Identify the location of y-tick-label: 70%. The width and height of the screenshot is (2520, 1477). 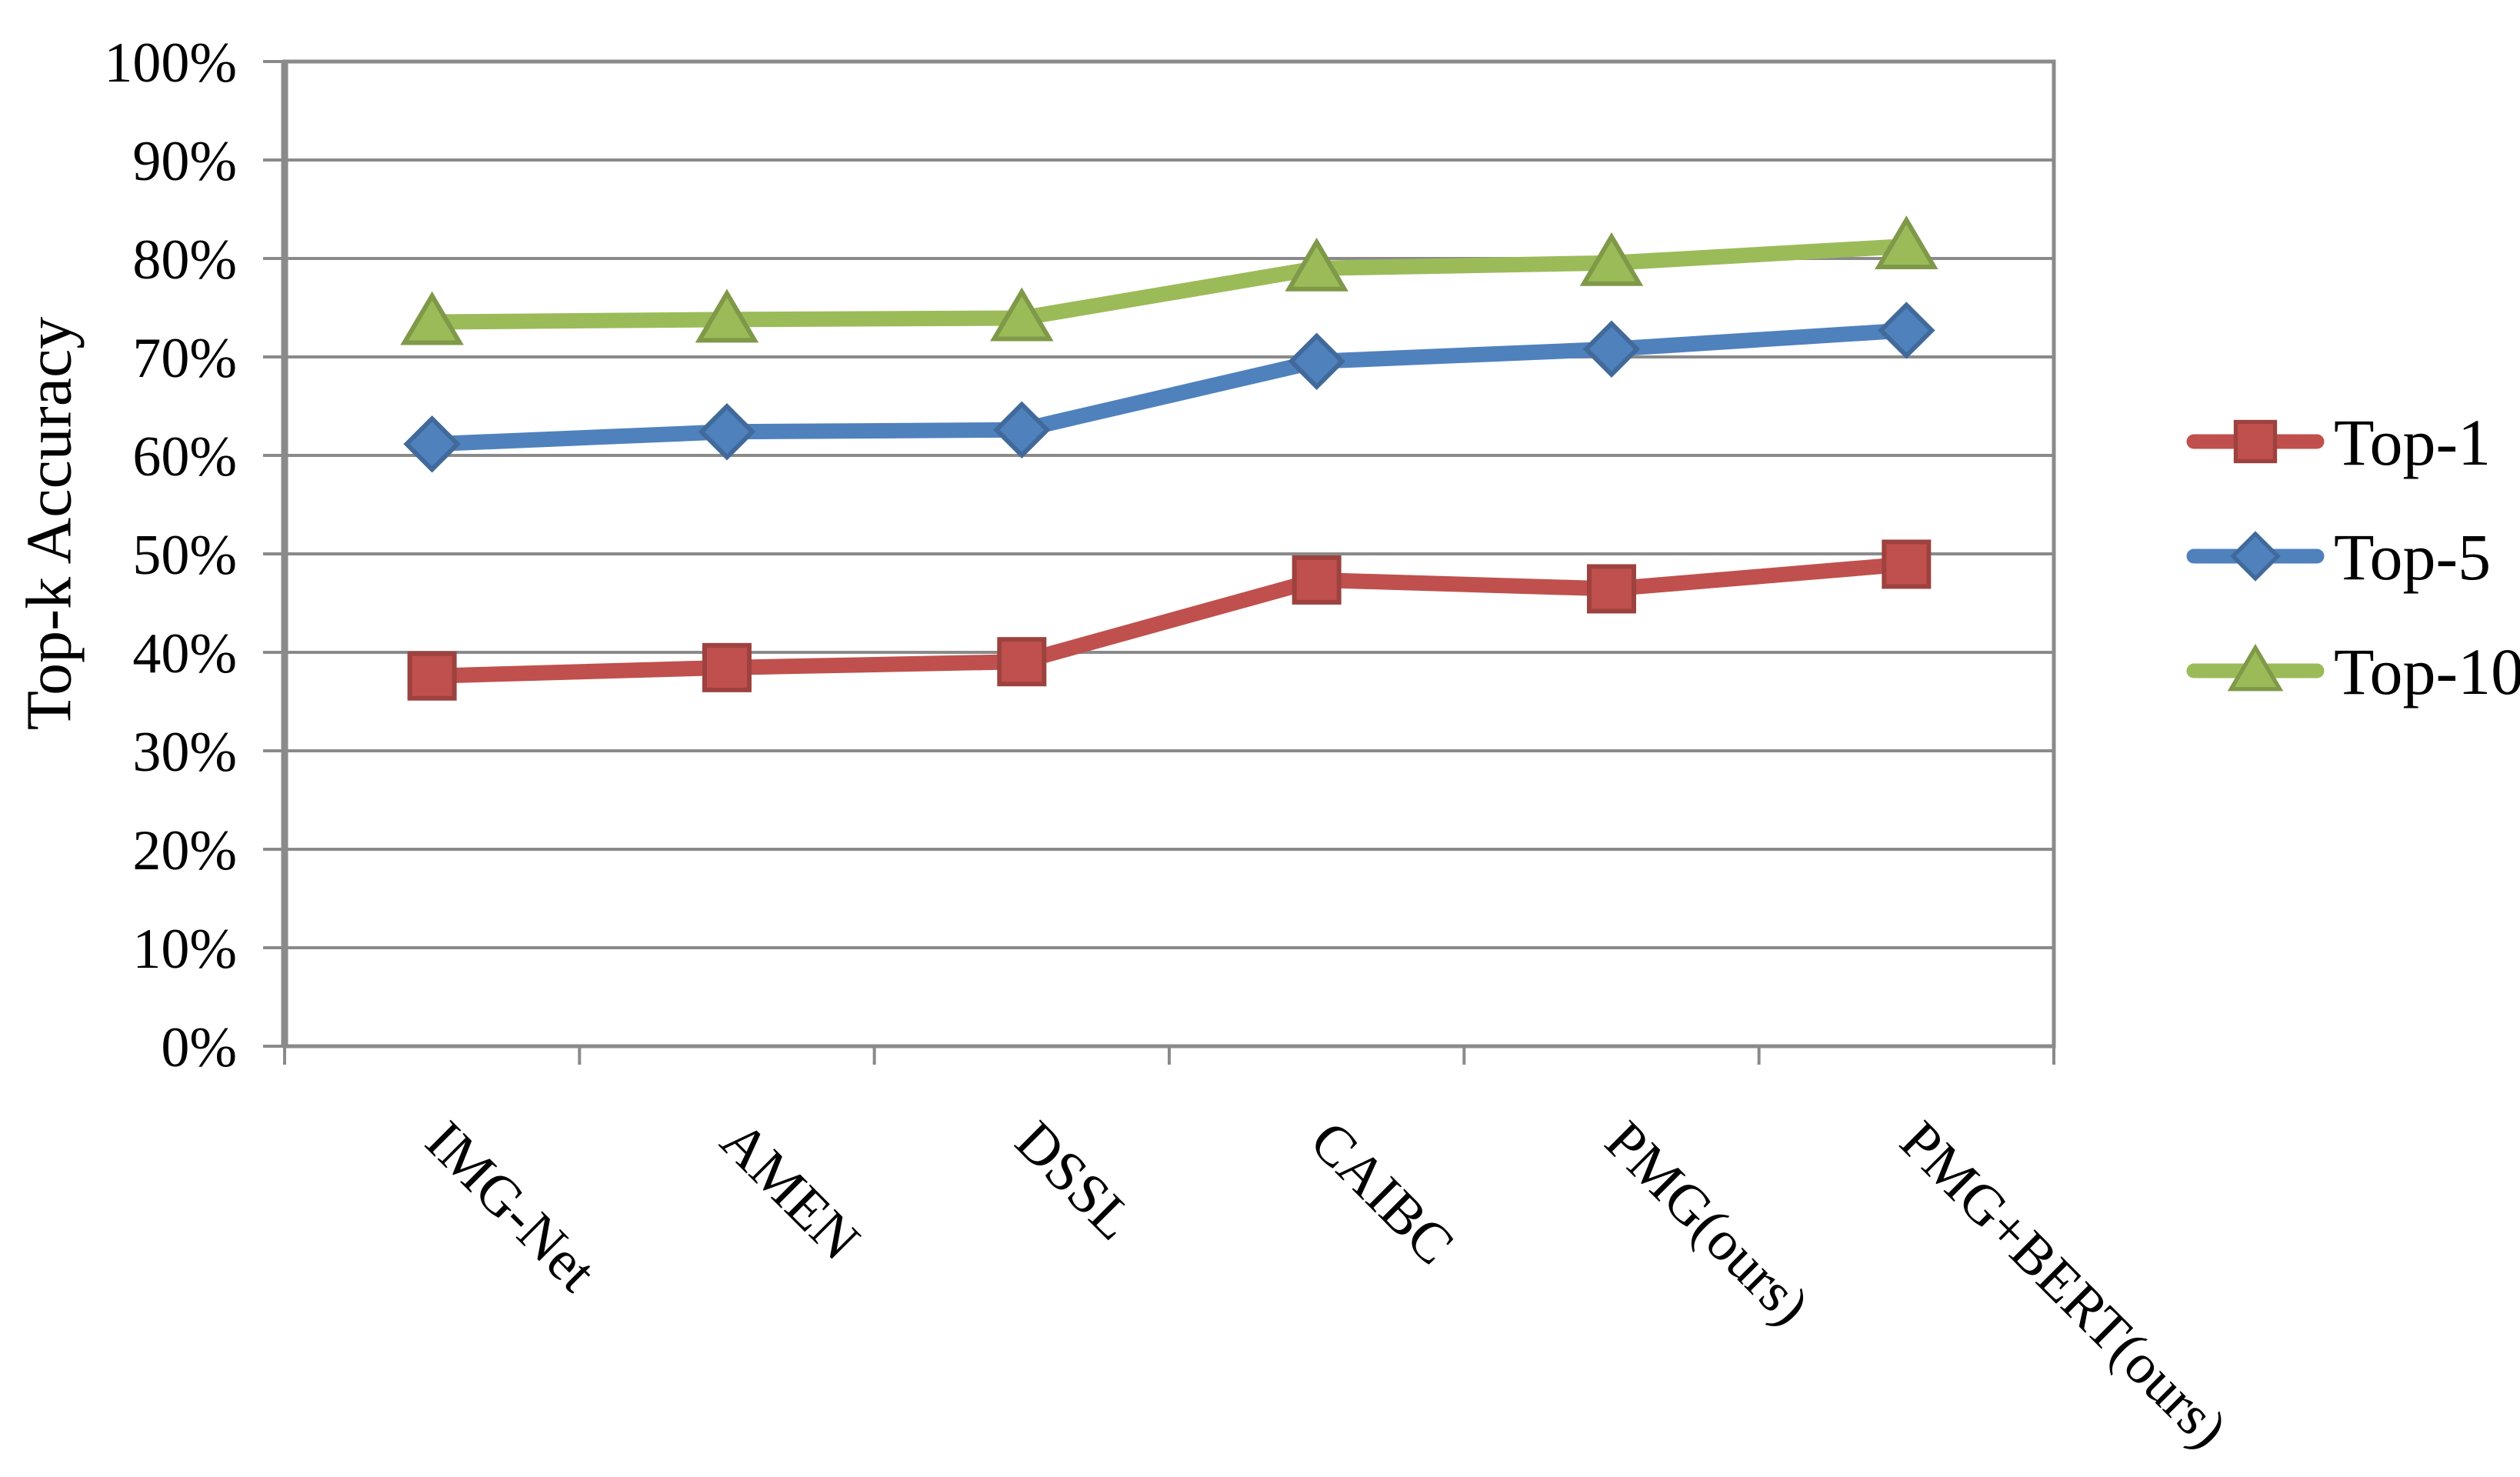
(184, 358).